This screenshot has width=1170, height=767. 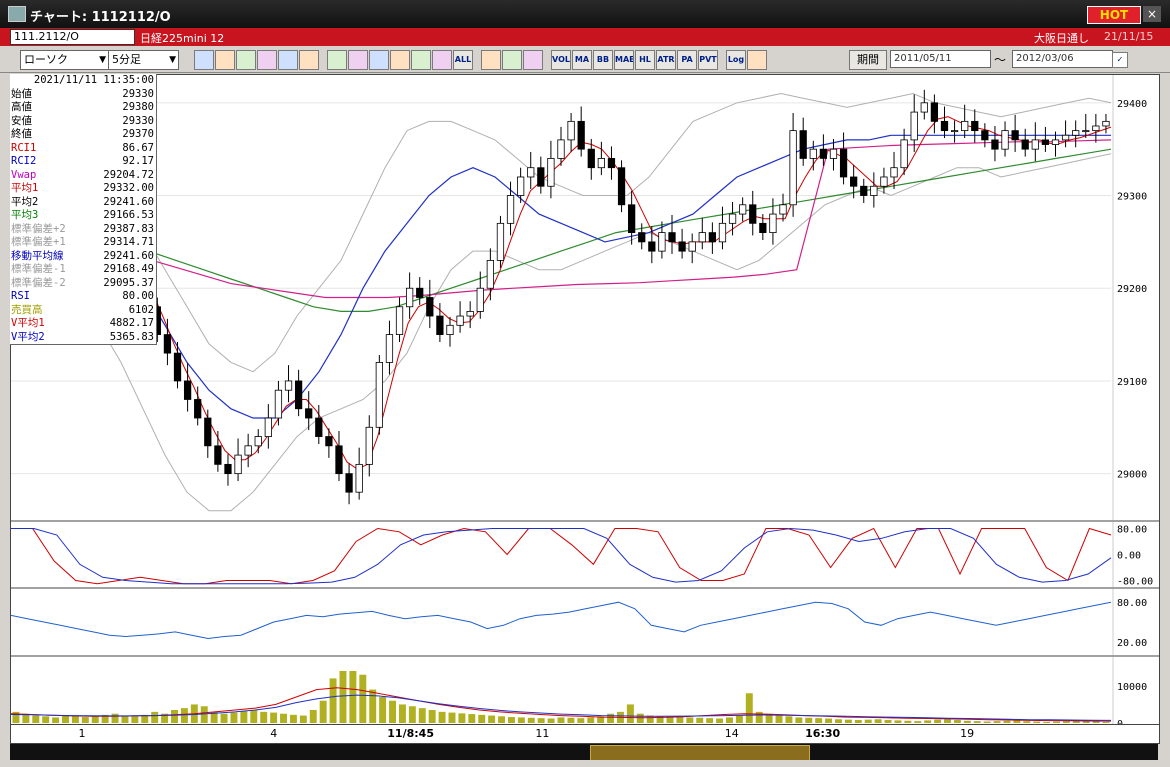 What do you see at coordinates (267, 60) in the screenshot?
I see `search-icon` at bounding box center [267, 60].